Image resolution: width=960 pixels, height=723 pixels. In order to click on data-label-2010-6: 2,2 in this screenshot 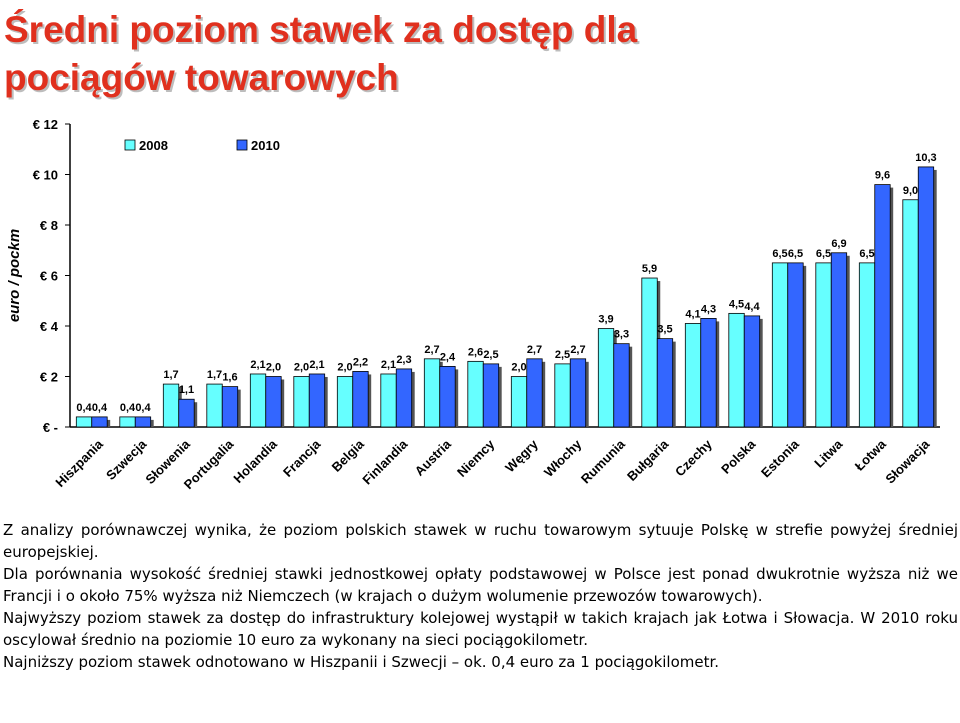, I will do `click(360, 362)`.